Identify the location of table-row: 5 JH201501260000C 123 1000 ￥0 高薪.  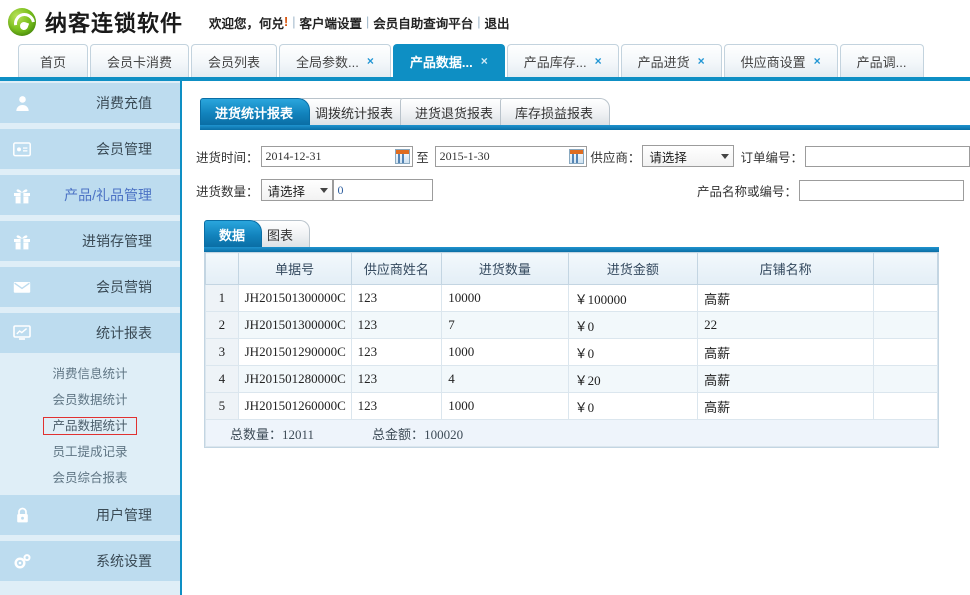
(571, 406).